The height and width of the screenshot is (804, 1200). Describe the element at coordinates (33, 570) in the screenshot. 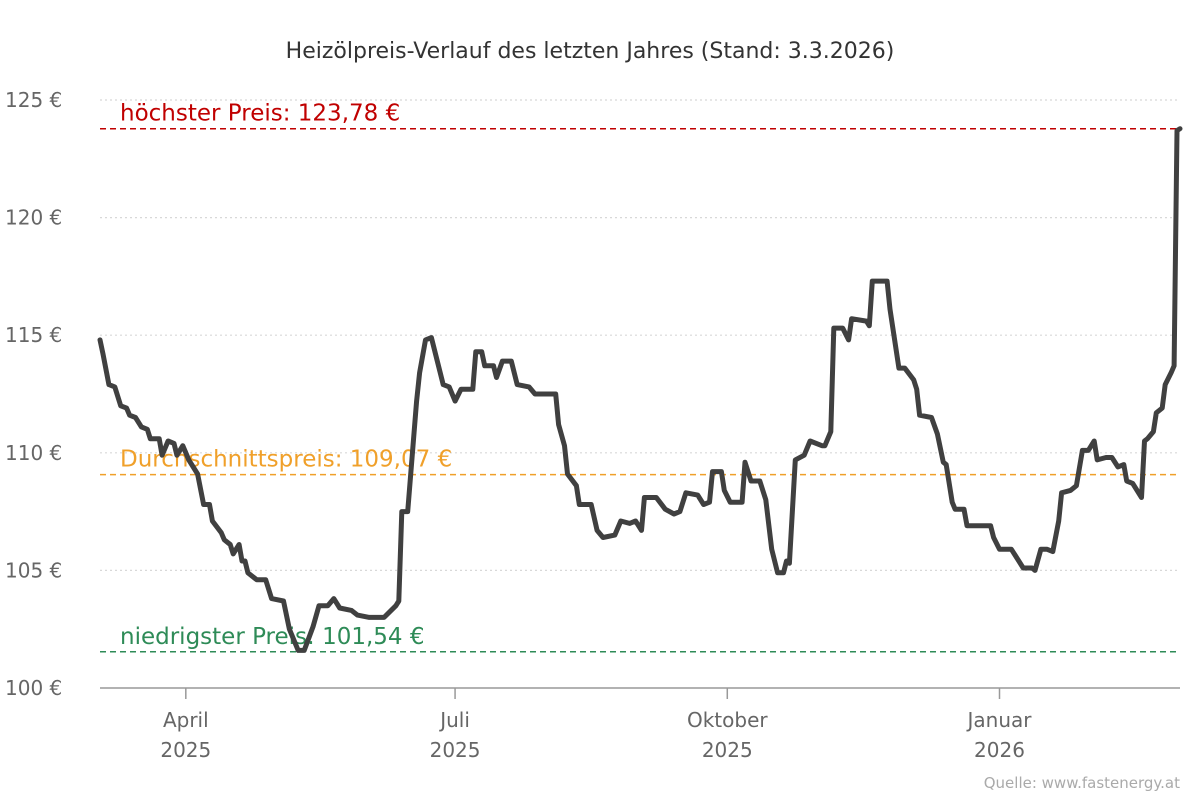

I see `y-tick-label: 105 €` at that location.